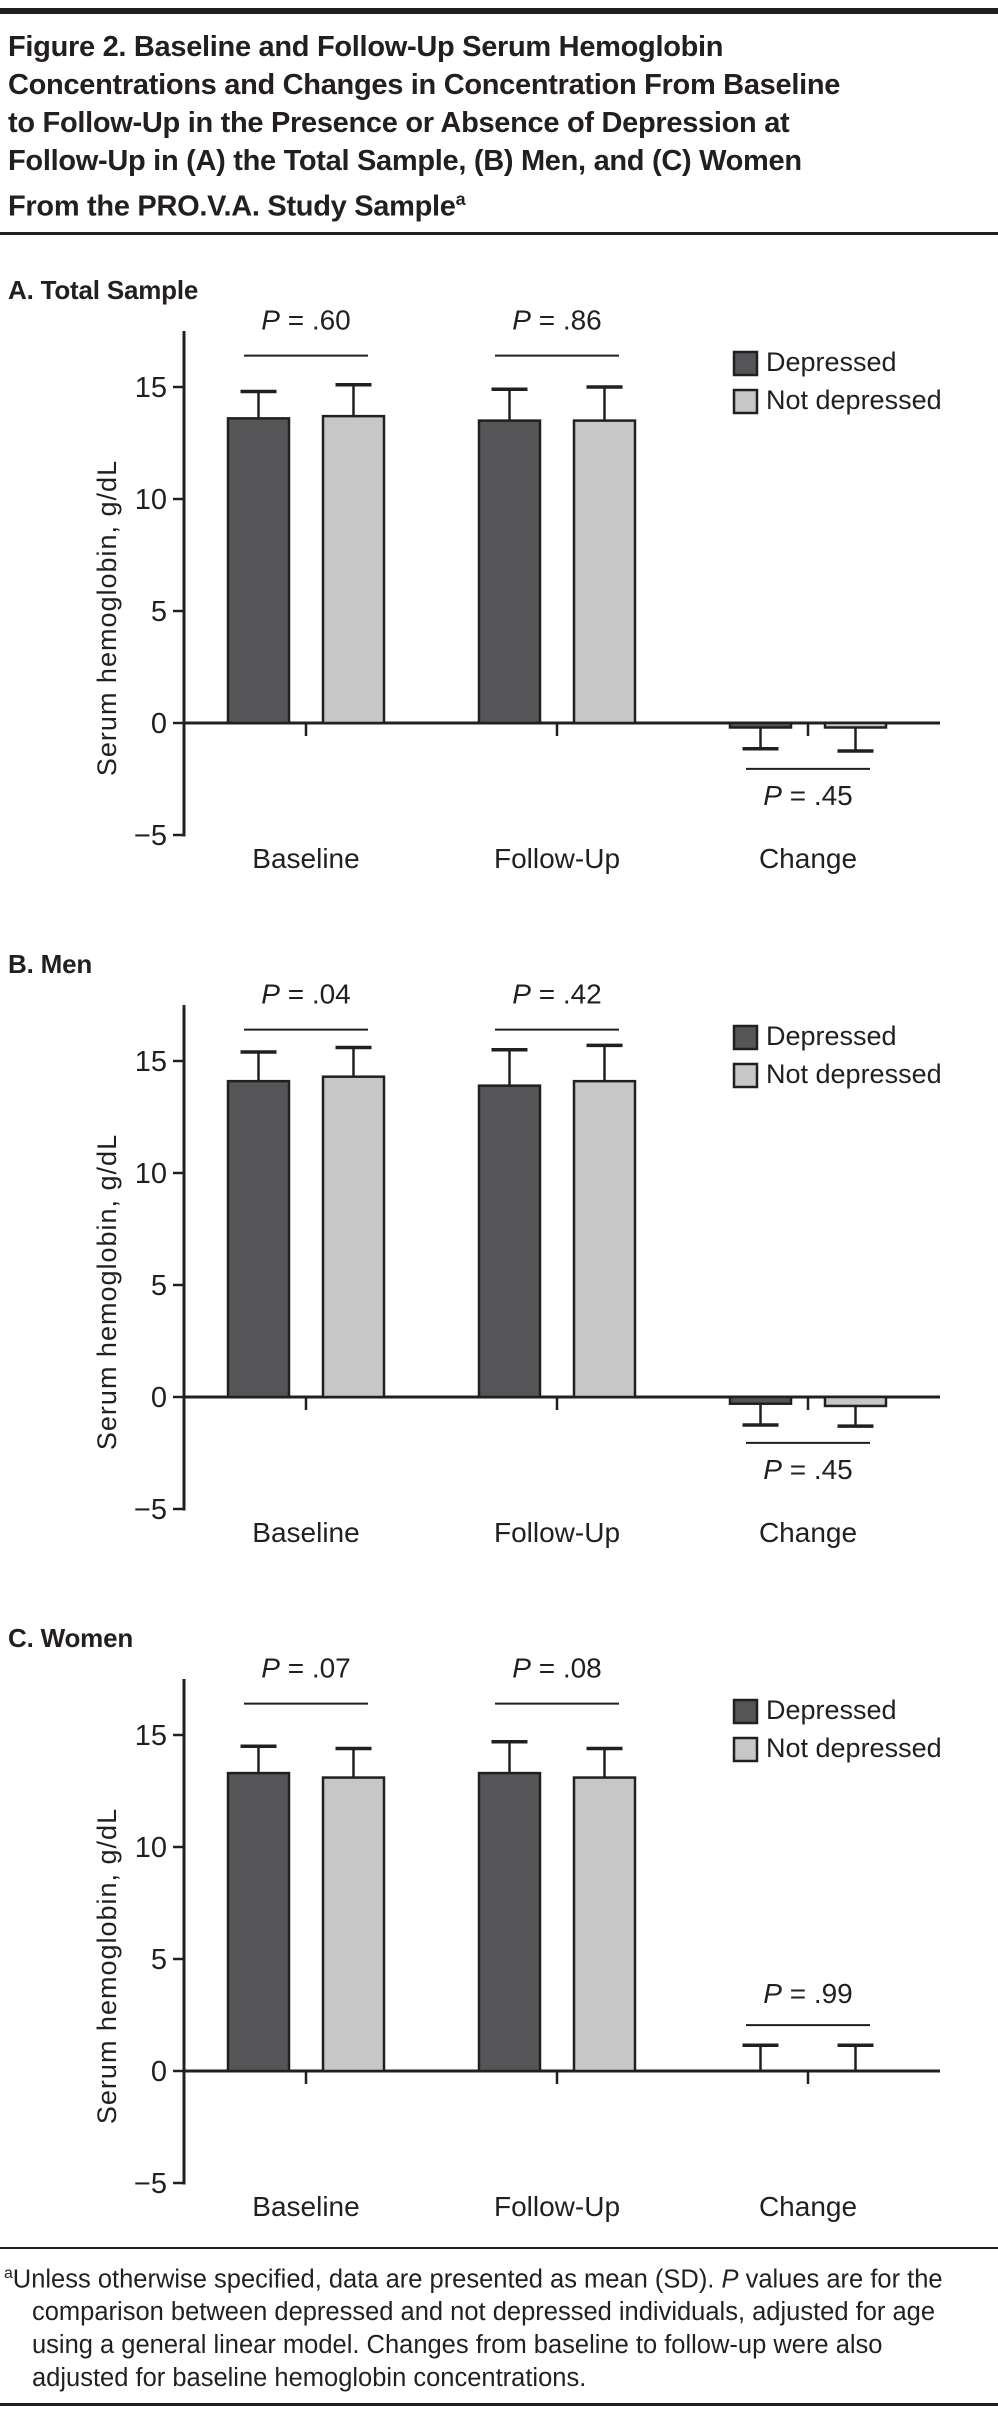 The height and width of the screenshot is (2410, 998). Describe the element at coordinates (306, 996) in the screenshot. I see `p-value-baseline: P = .04` at that location.